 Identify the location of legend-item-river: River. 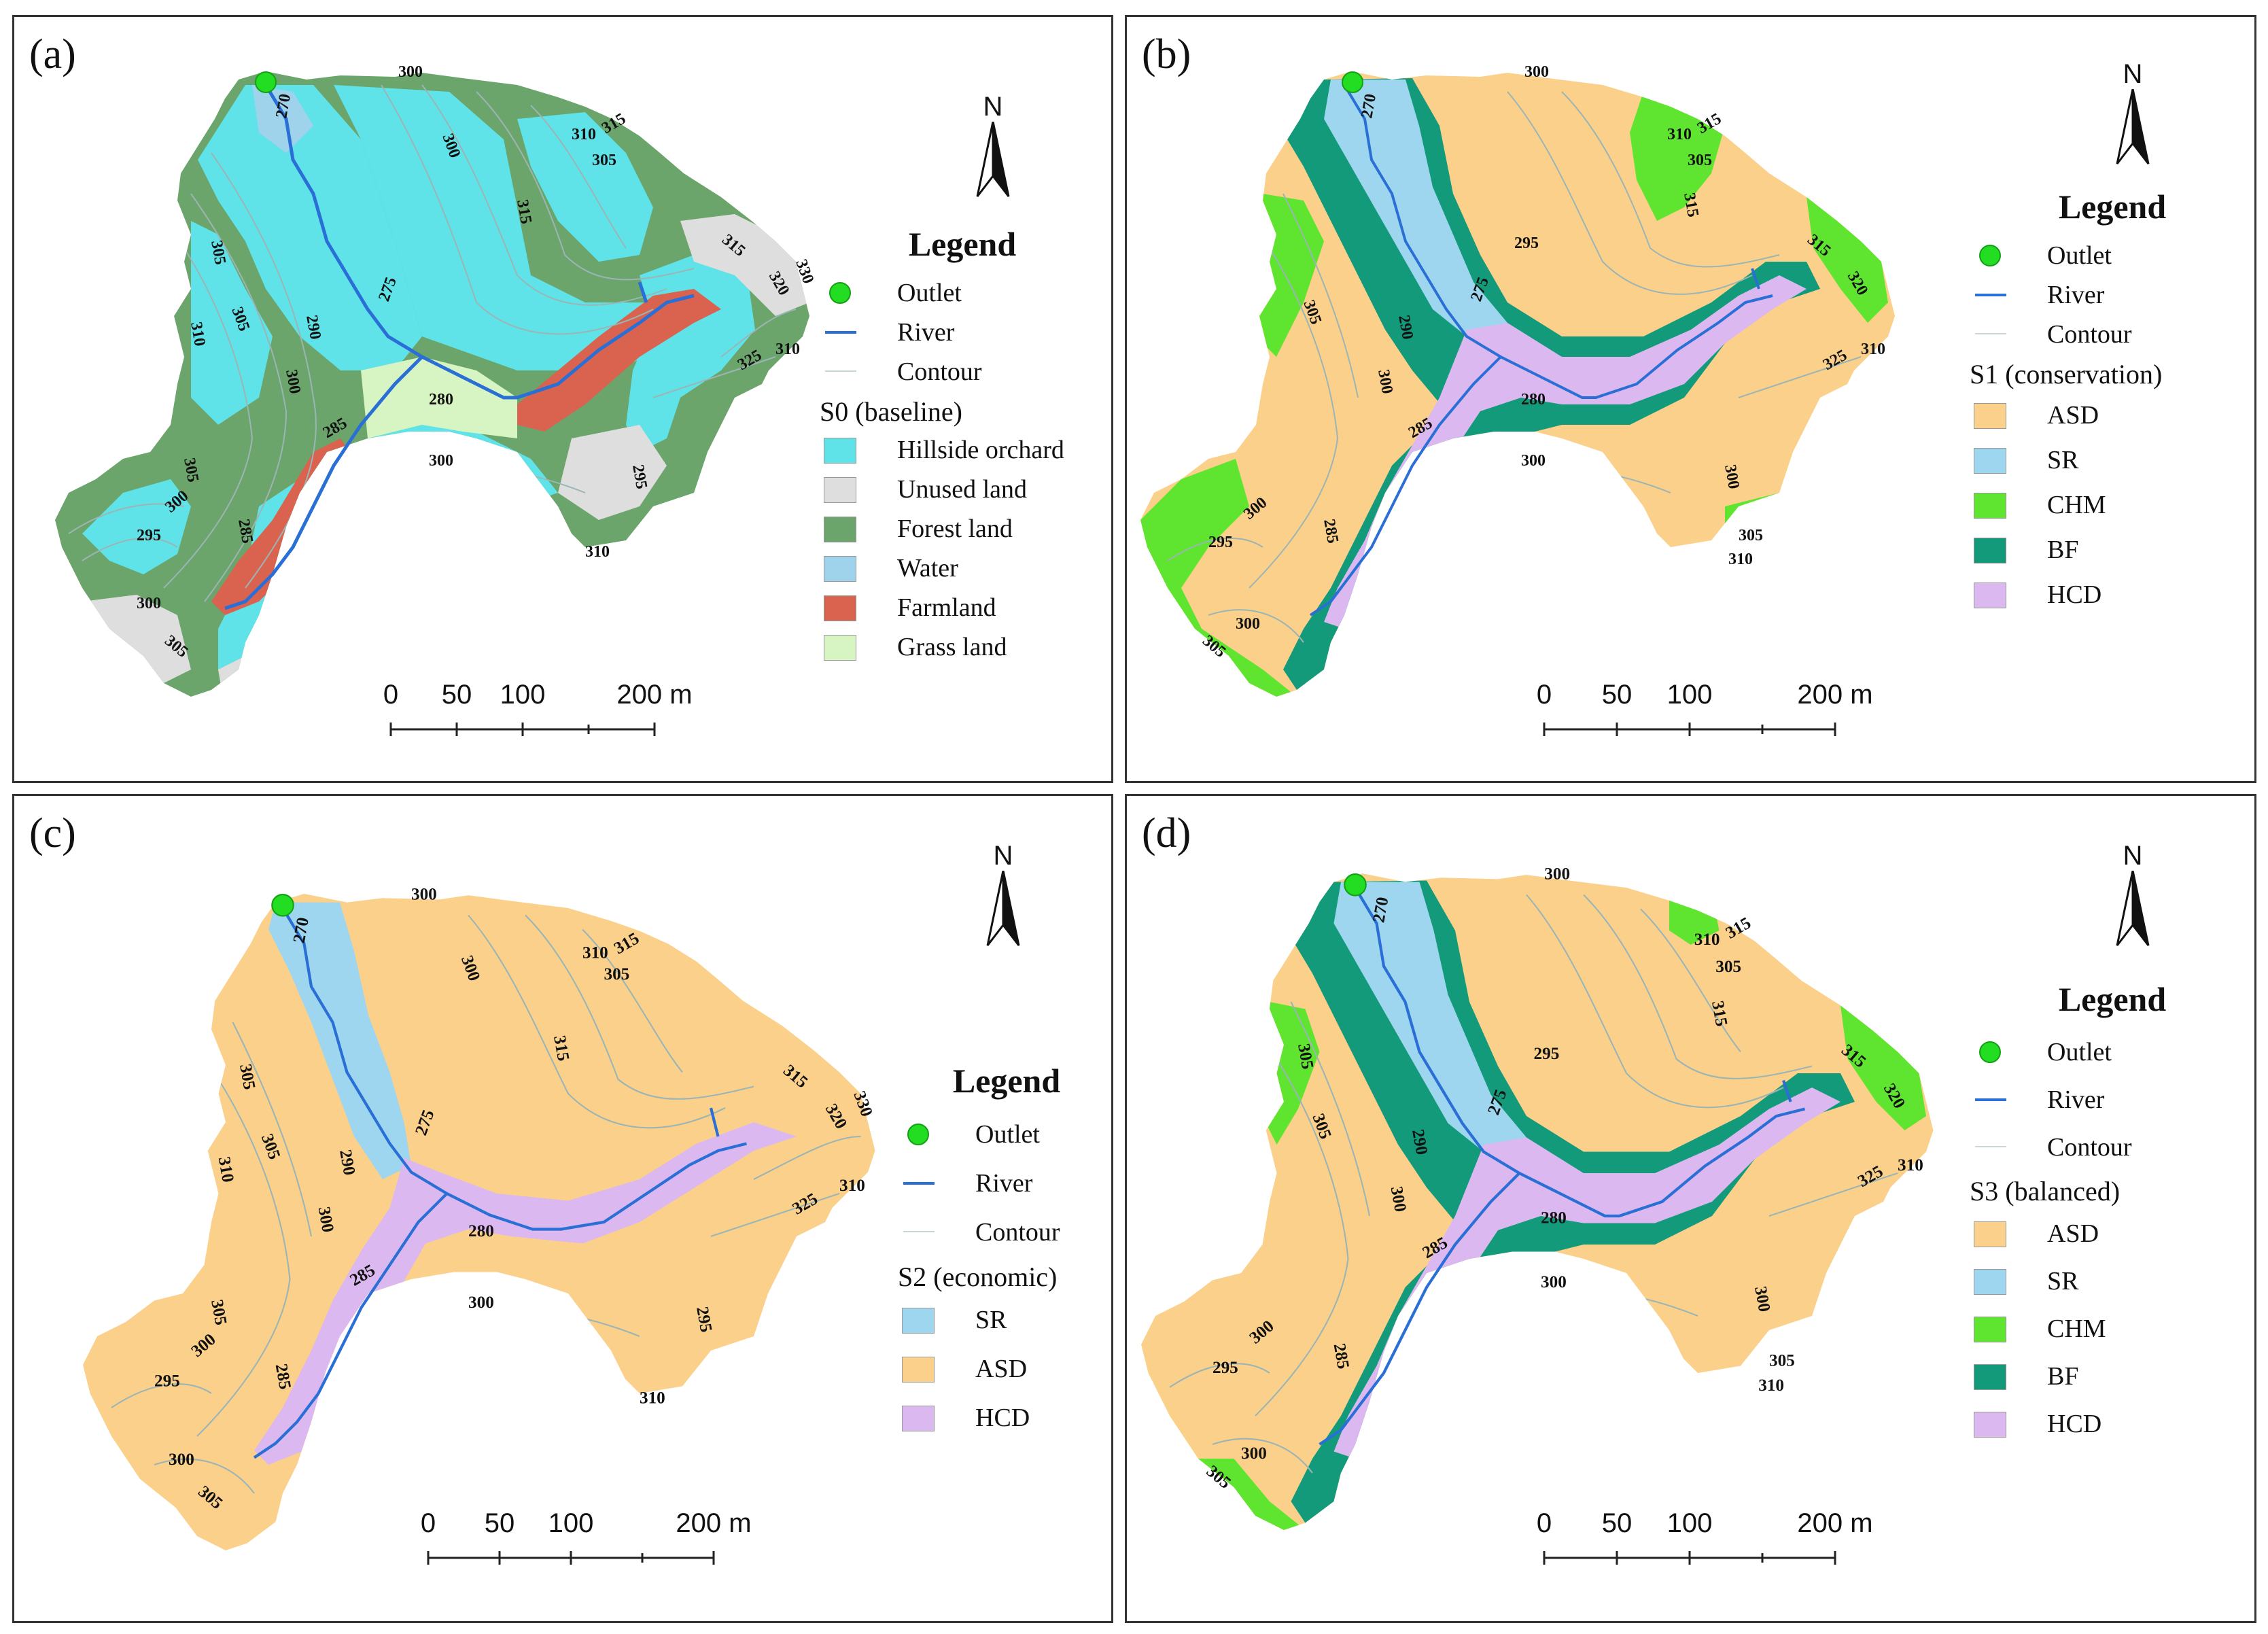
(2112, 295).